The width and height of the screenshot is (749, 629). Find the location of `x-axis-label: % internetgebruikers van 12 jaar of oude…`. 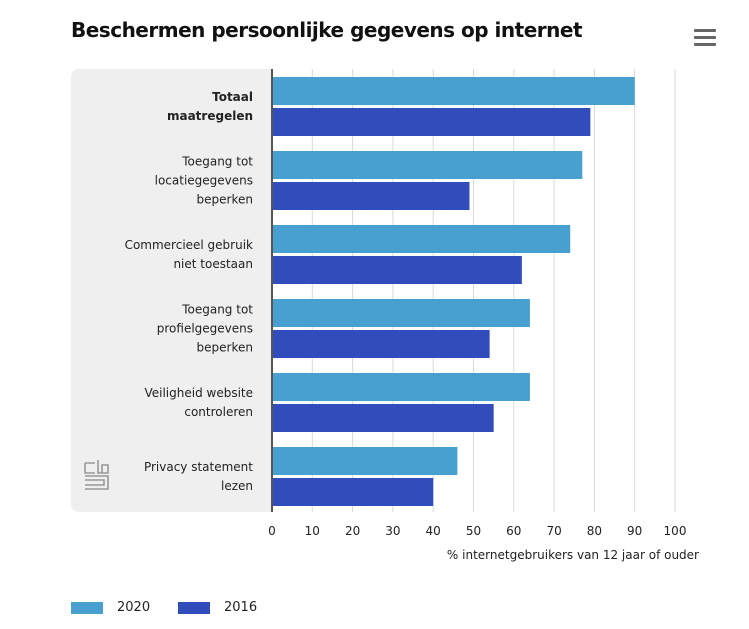

x-axis-label: % internetgebruikers van 12 jaar of oude… is located at coordinates (572, 555).